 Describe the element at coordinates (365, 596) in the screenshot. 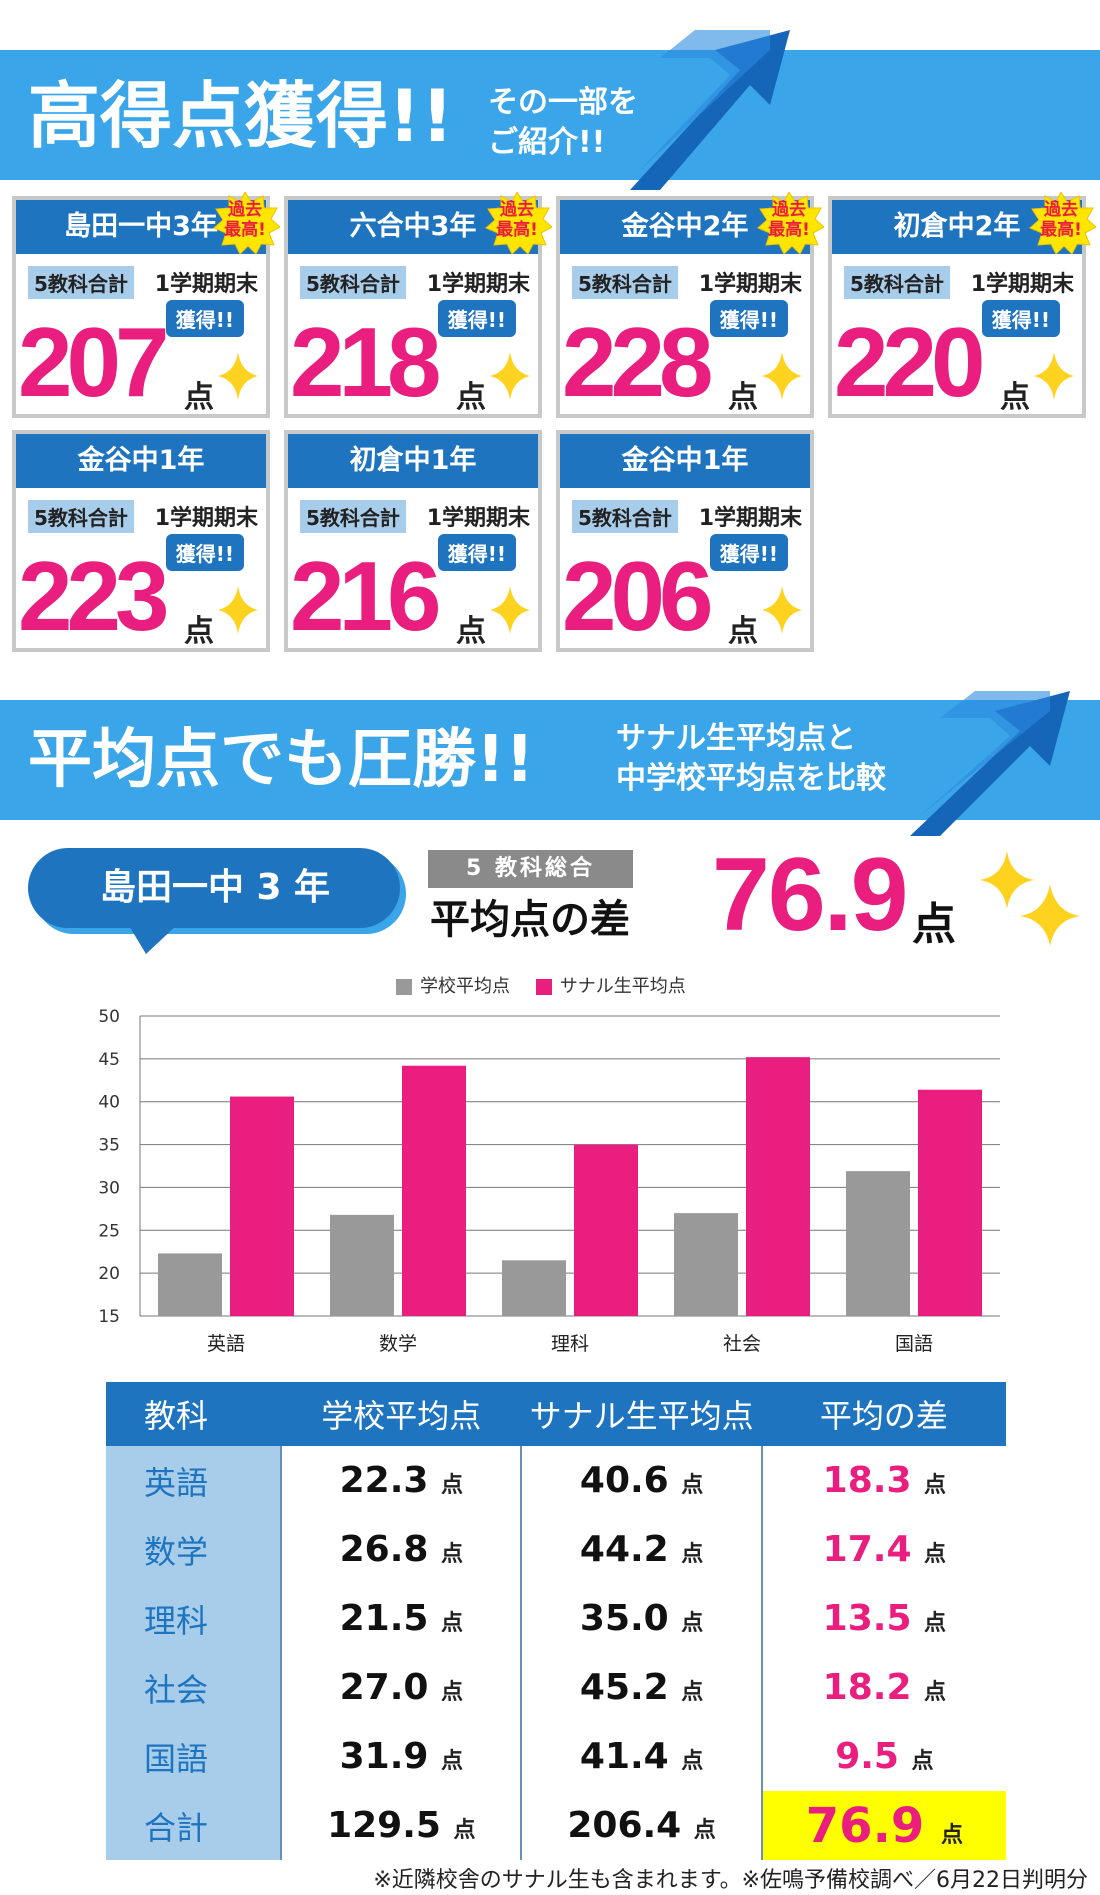

I see `card-score: 216` at that location.